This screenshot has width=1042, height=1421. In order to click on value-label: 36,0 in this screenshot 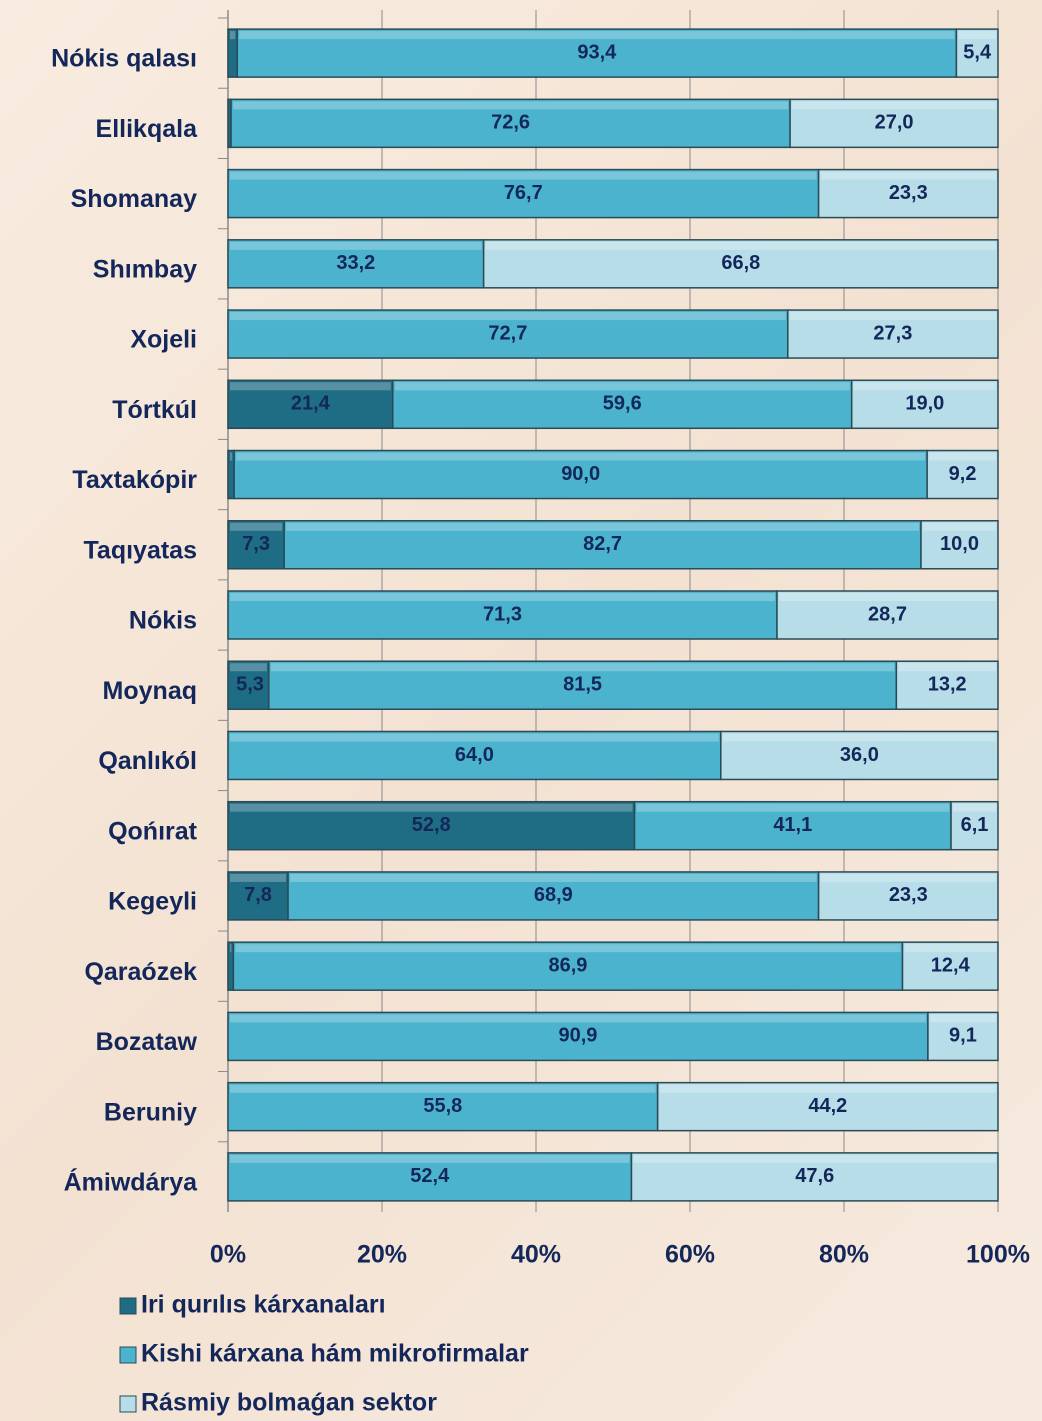, I will do `click(859, 755)`.